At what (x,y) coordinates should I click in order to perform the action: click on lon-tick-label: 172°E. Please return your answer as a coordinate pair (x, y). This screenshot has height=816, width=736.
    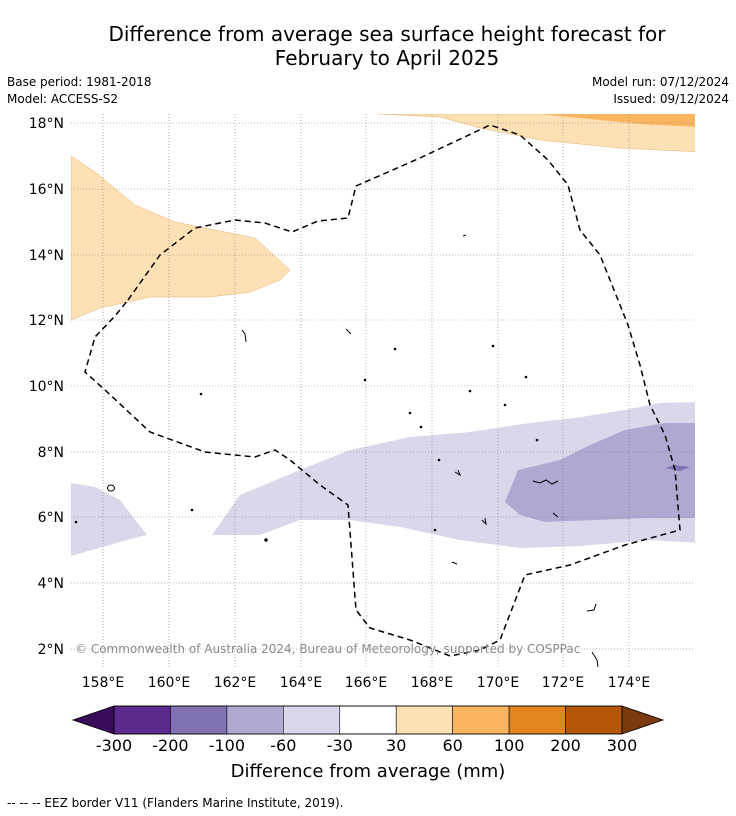
    Looking at the image, I should click on (563, 683).